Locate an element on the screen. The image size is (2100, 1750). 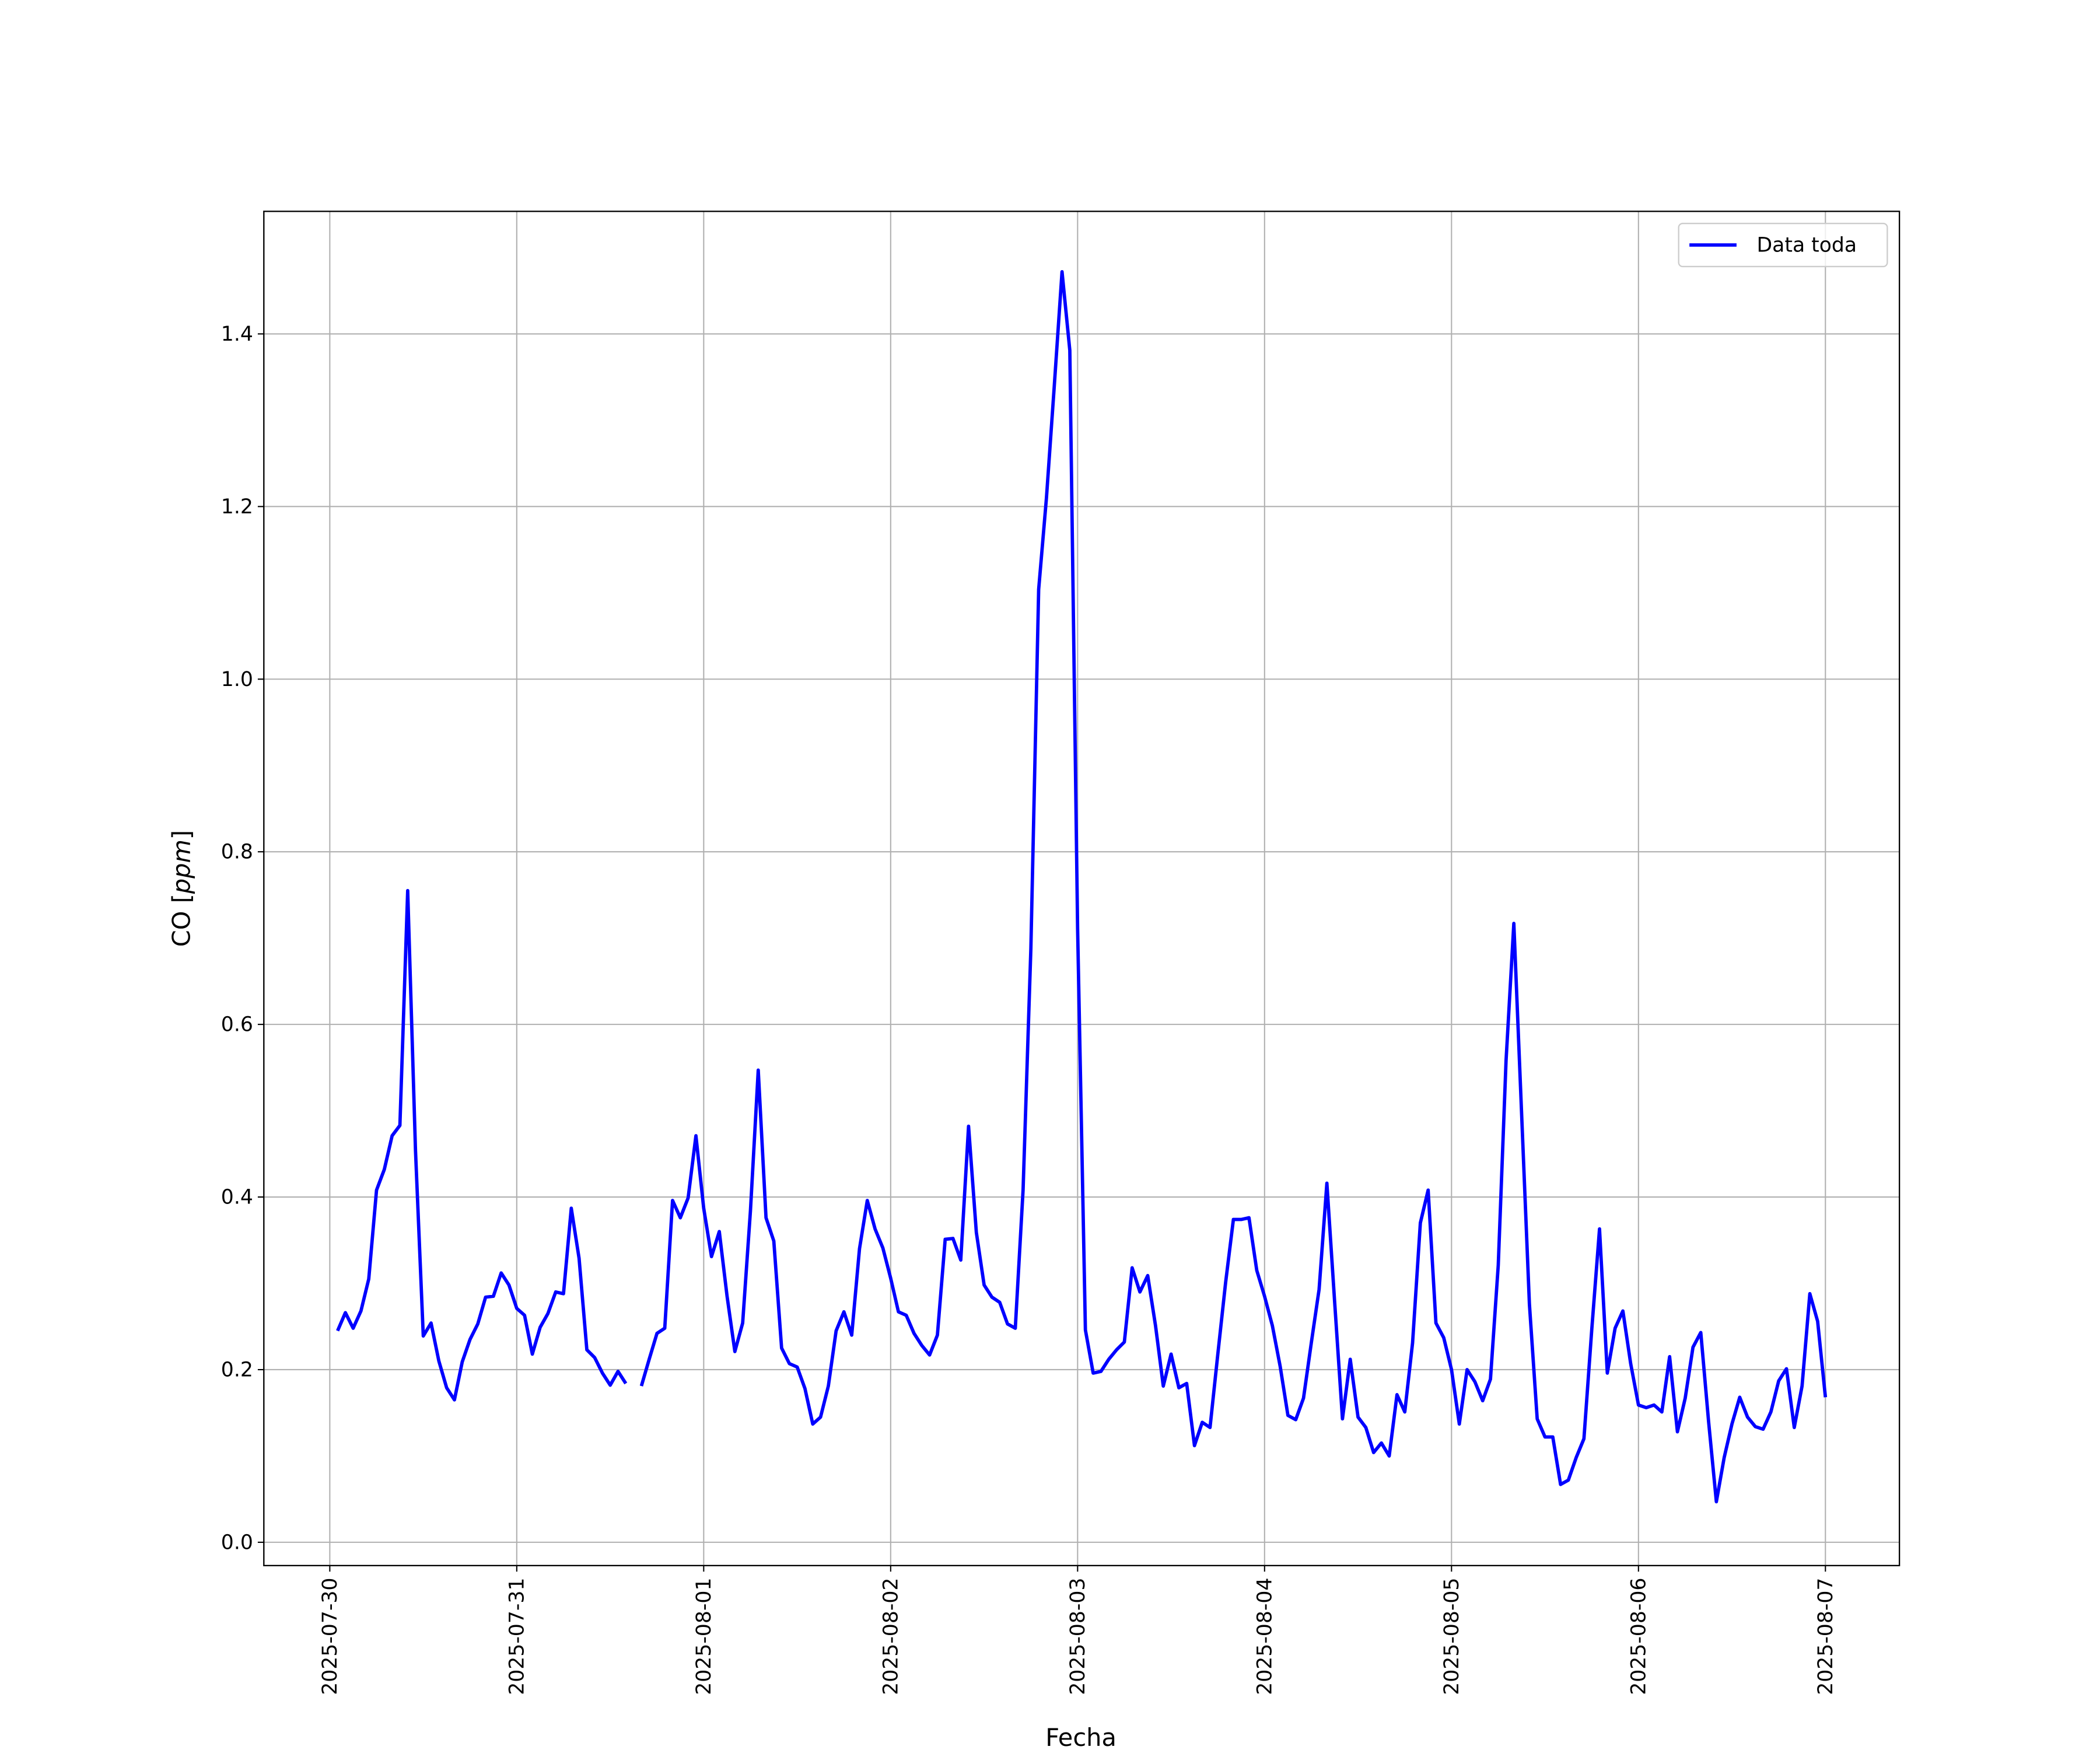
x-tick-label: 2025-07-30 is located at coordinates (330, 1636).